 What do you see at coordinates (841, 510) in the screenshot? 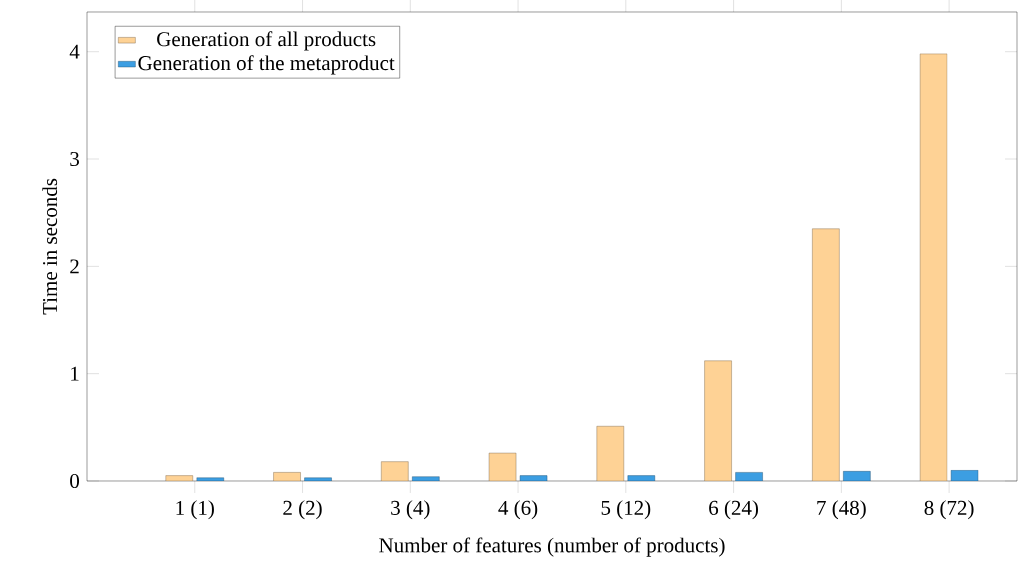
I see `x-tick-label: 7 (48)` at bounding box center [841, 510].